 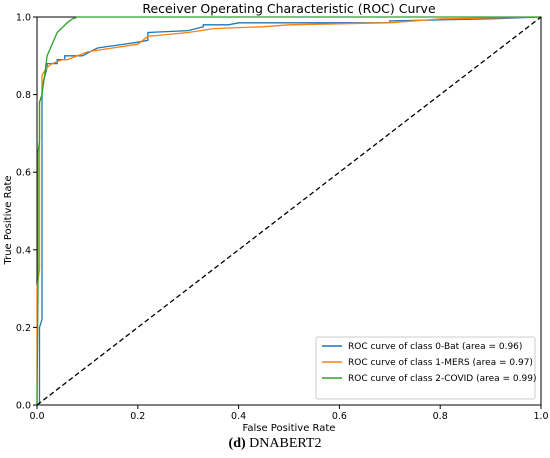 What do you see at coordinates (289, 428) in the screenshot?
I see `x-axis-label: False Positive Rate` at bounding box center [289, 428].